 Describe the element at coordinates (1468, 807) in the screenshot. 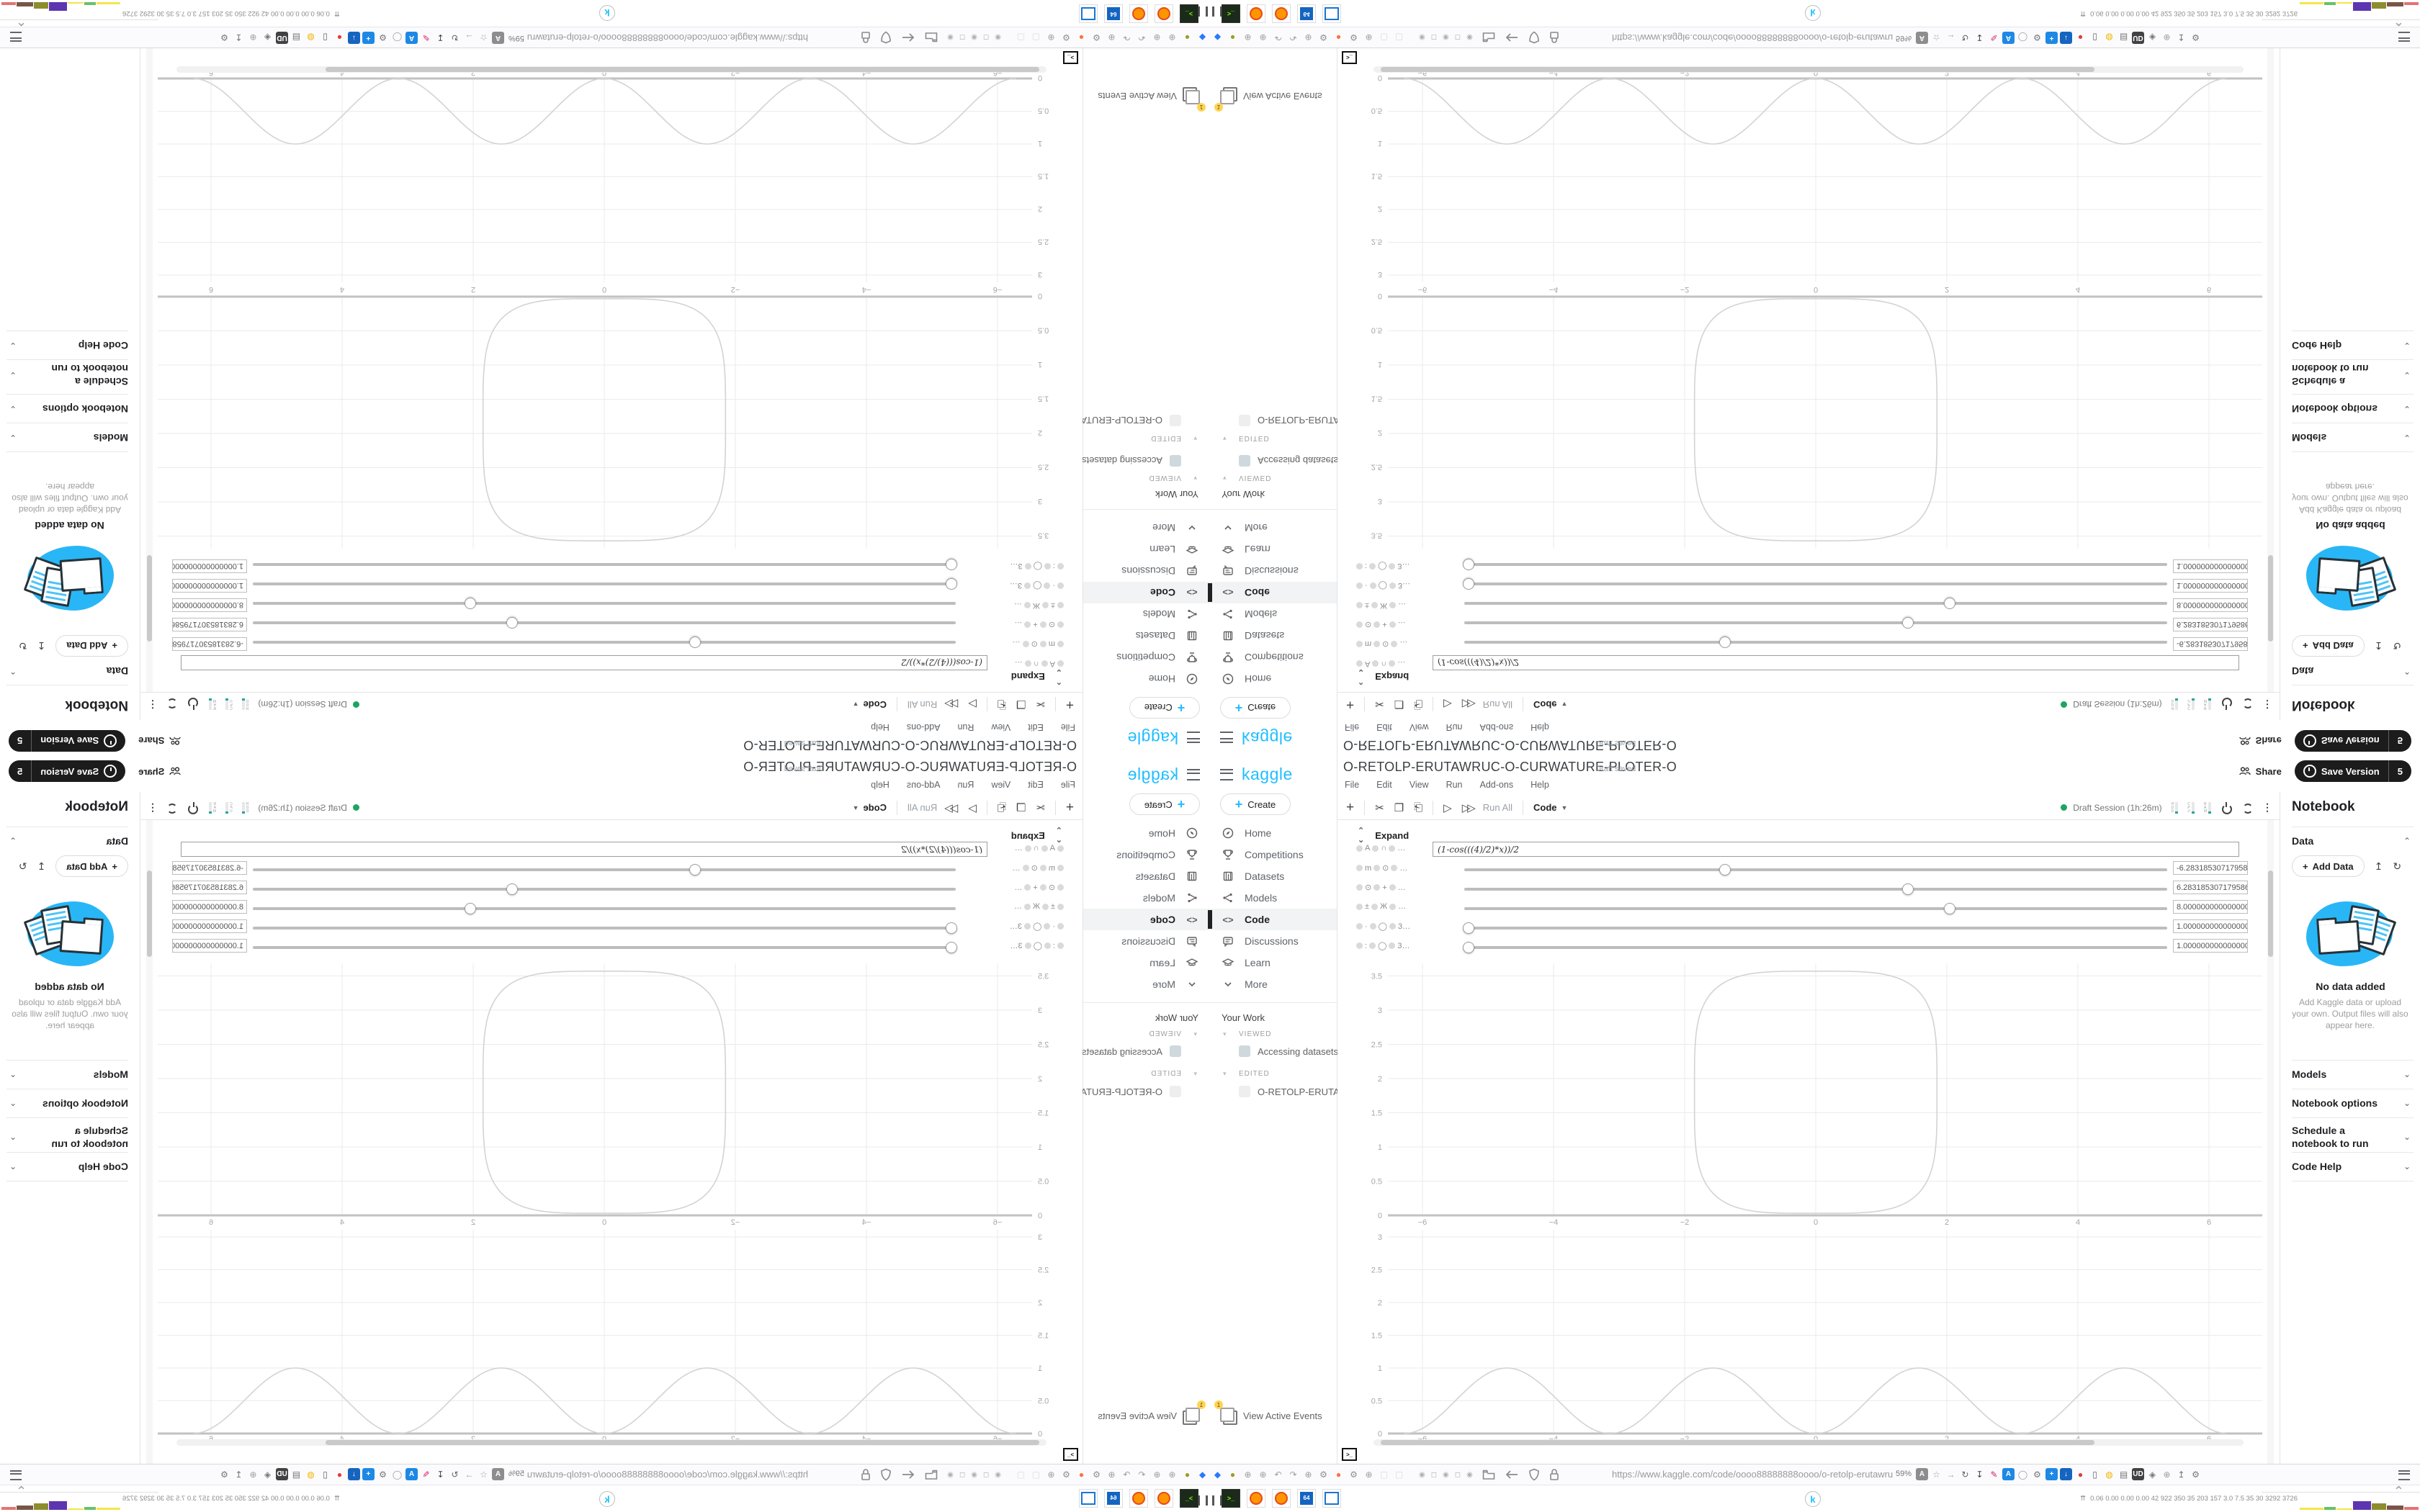

I see `run-all-icon: ▷▷` at that location.